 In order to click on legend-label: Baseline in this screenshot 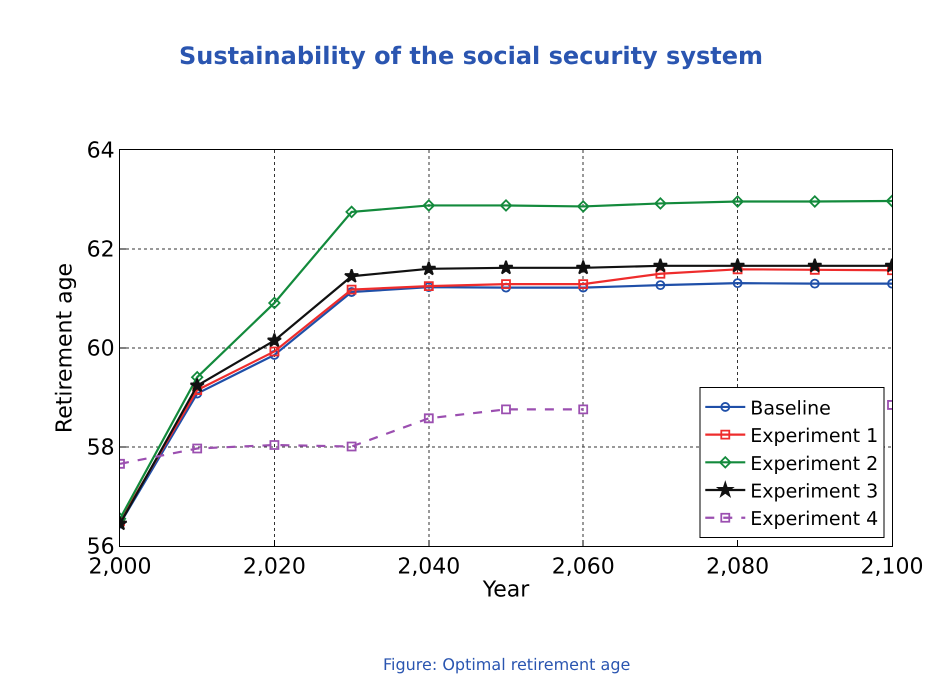, I will do `click(790, 408)`.